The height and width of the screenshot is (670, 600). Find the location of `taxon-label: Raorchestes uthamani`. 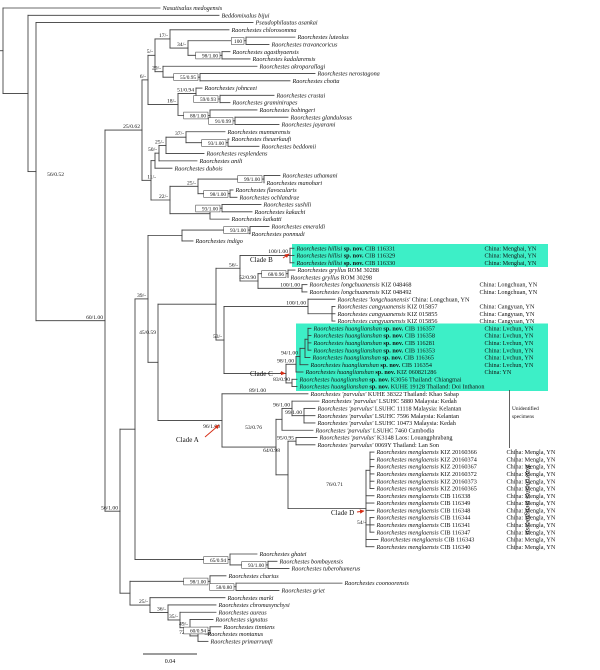

taxon-label: Raorchestes uthamani is located at coordinates (310, 176).